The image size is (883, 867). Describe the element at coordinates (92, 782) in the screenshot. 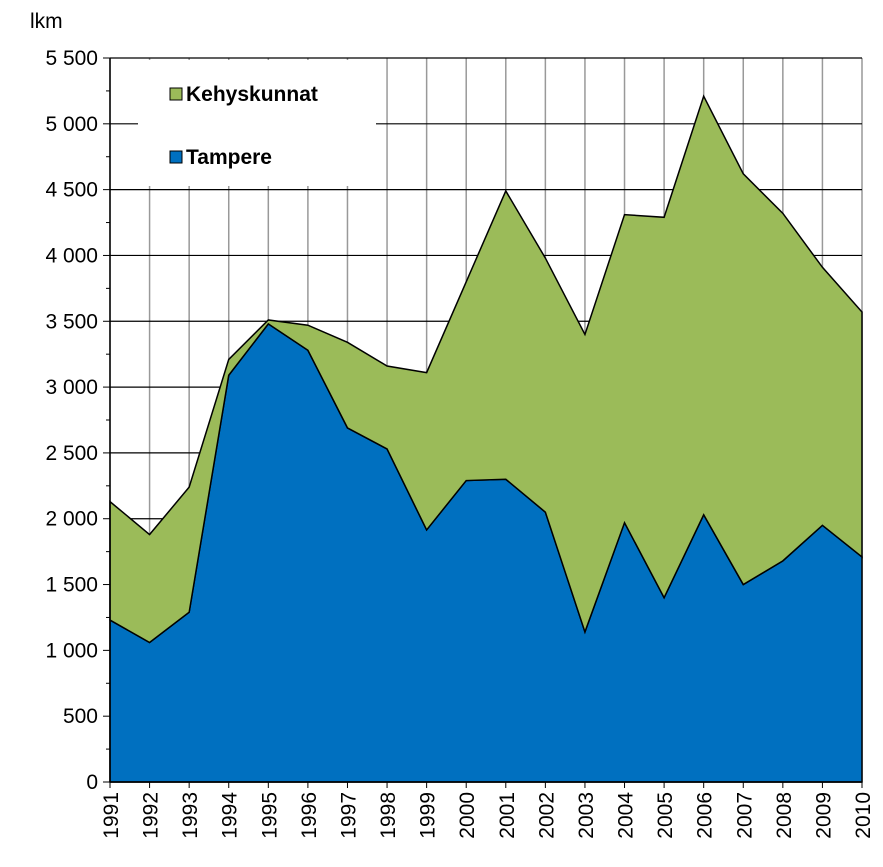

I see `y-tick-label: 0` at that location.